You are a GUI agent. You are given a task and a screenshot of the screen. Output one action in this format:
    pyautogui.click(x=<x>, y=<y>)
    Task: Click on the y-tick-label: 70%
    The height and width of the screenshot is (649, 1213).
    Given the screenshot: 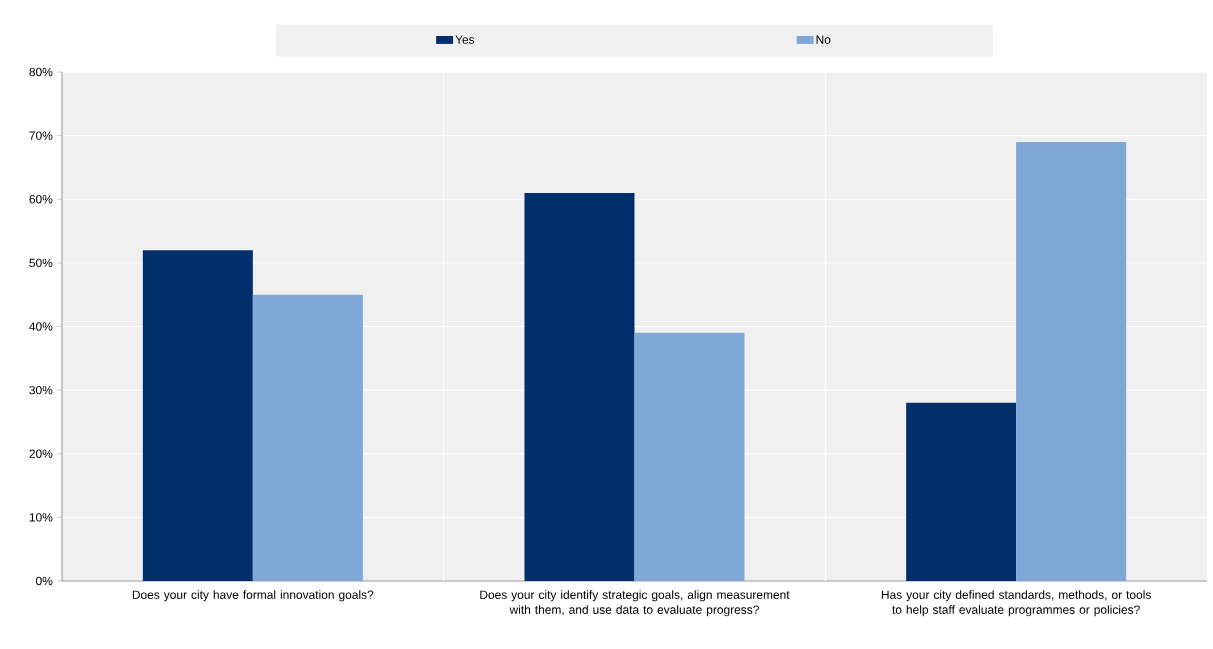 What is the action you would take?
    pyautogui.click(x=41, y=135)
    